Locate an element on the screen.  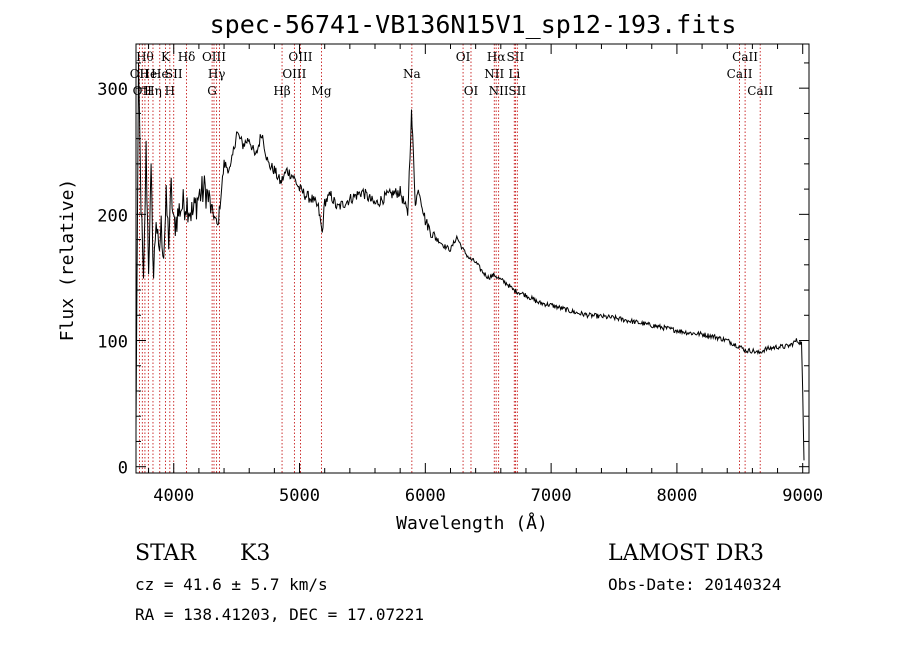
observation-date: Obs-Date: 20140324 is located at coordinates (694, 584).